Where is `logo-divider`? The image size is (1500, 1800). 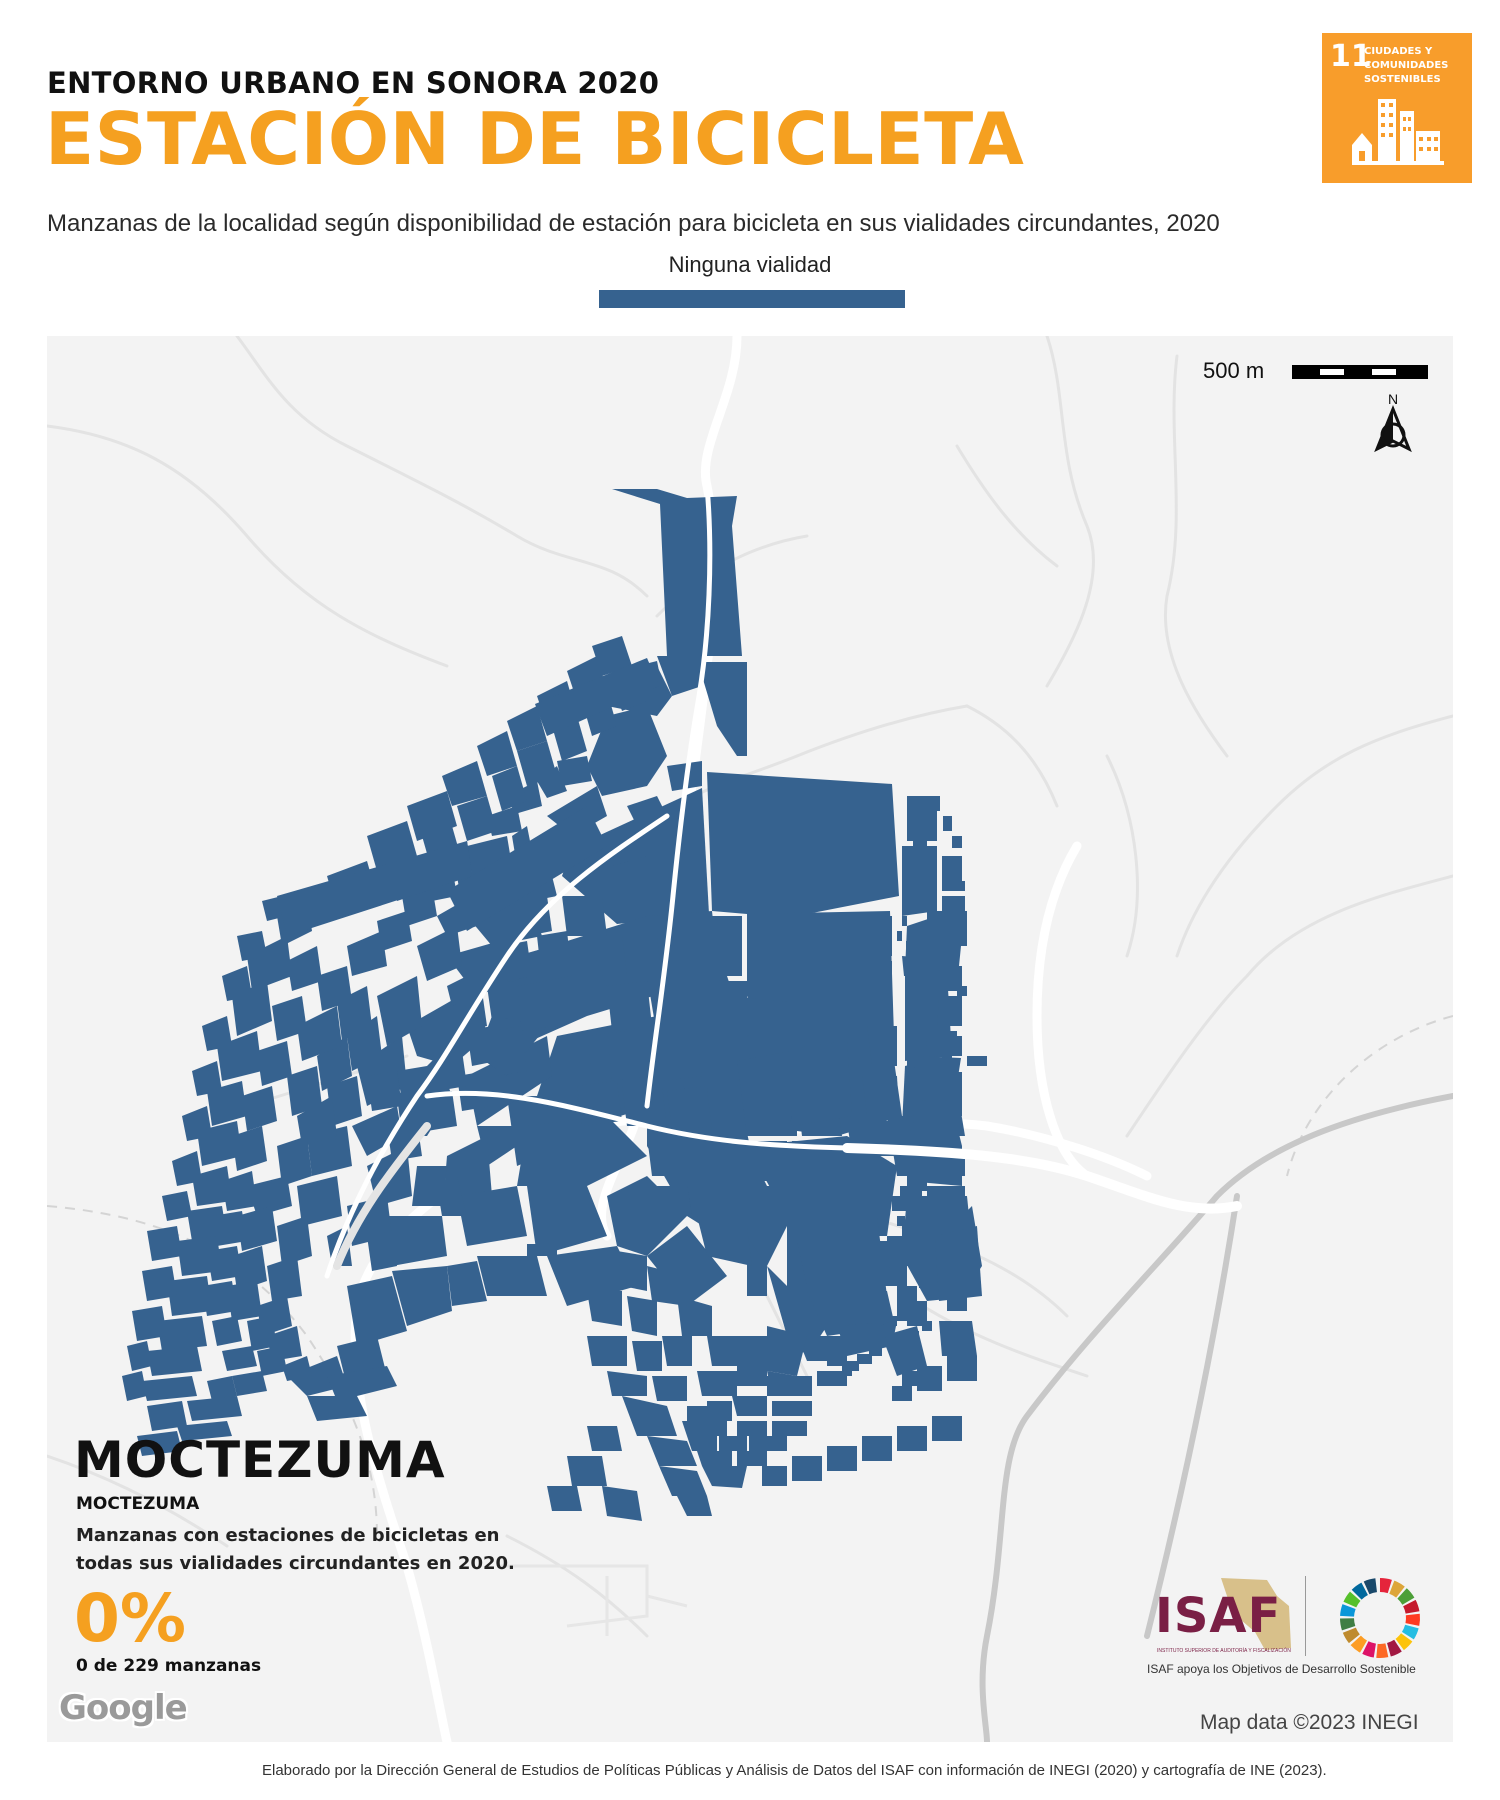
logo-divider is located at coordinates (1305, 1616).